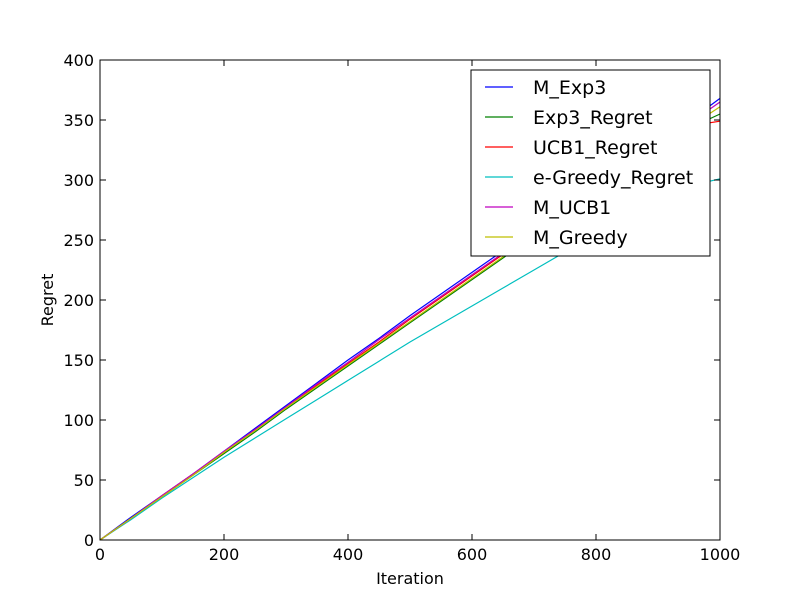  What do you see at coordinates (78, 300) in the screenshot?
I see `y-tick-label: 200` at bounding box center [78, 300].